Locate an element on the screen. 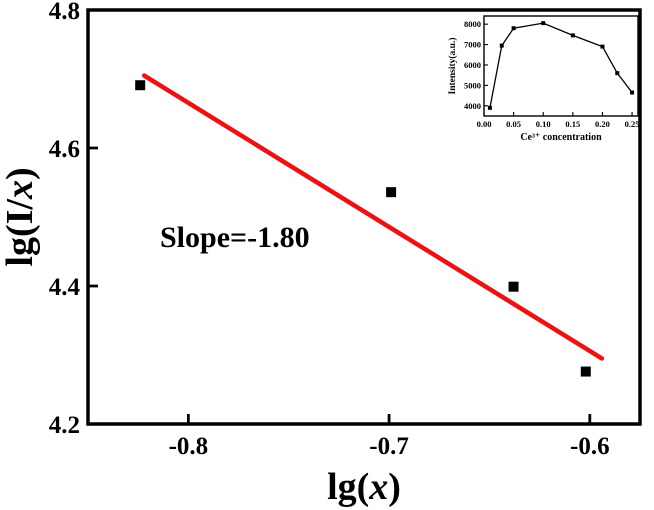 This screenshot has width=654, height=510. y-tick-label: 4.6 is located at coordinates (64, 149).